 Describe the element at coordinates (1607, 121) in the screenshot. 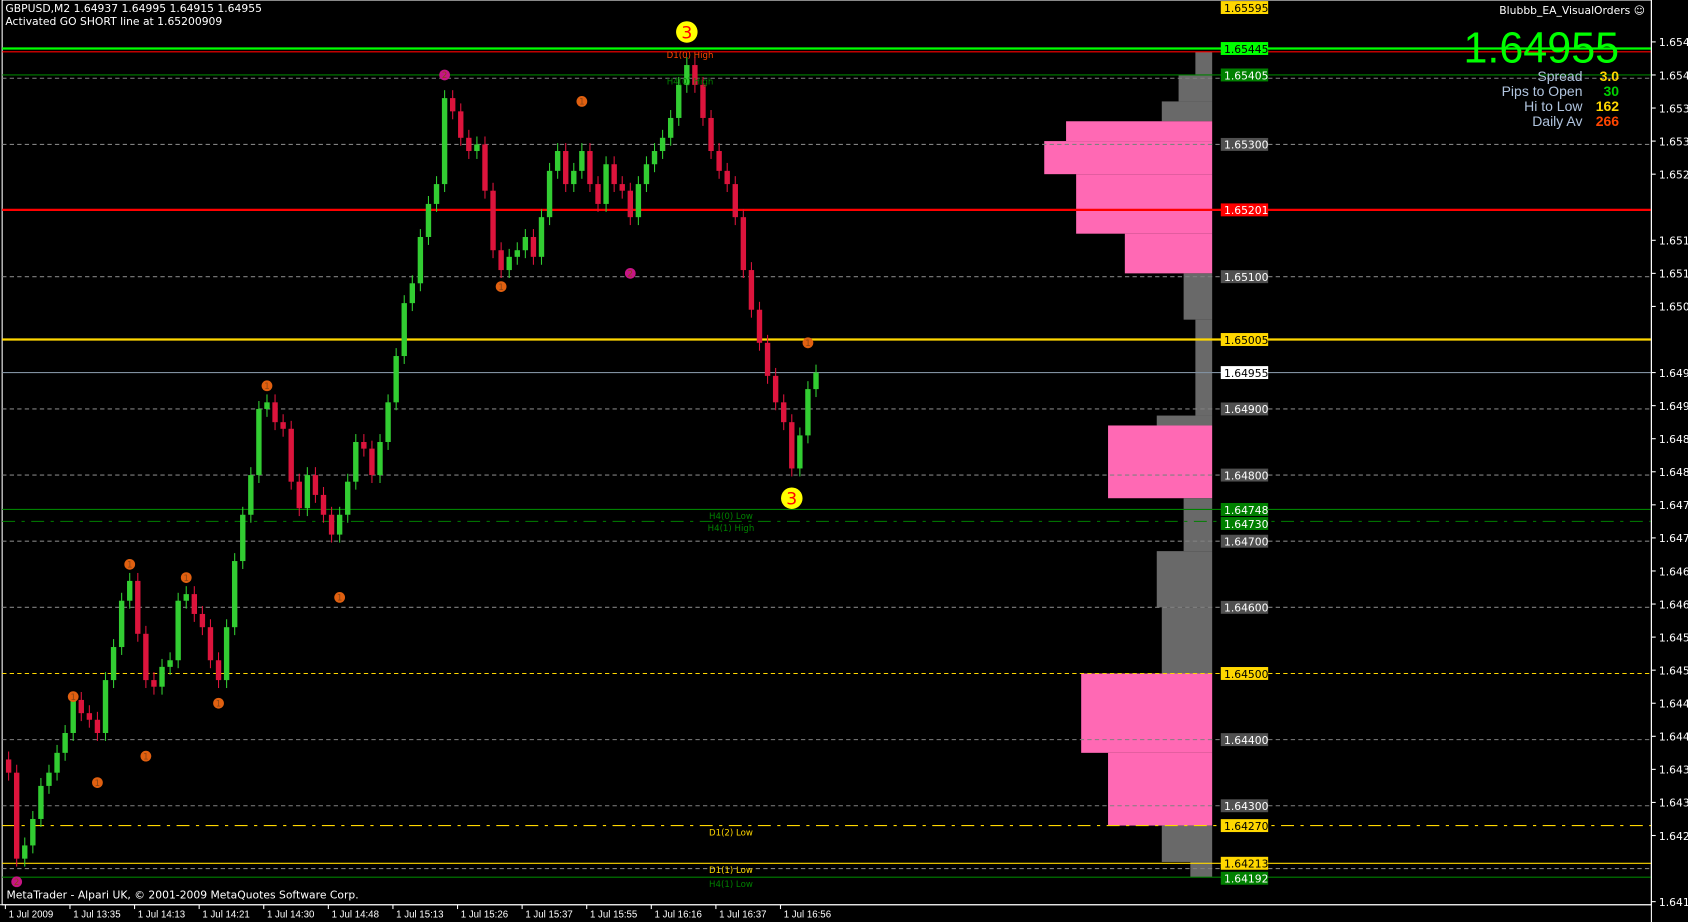

I see `stat-value: 266` at that location.